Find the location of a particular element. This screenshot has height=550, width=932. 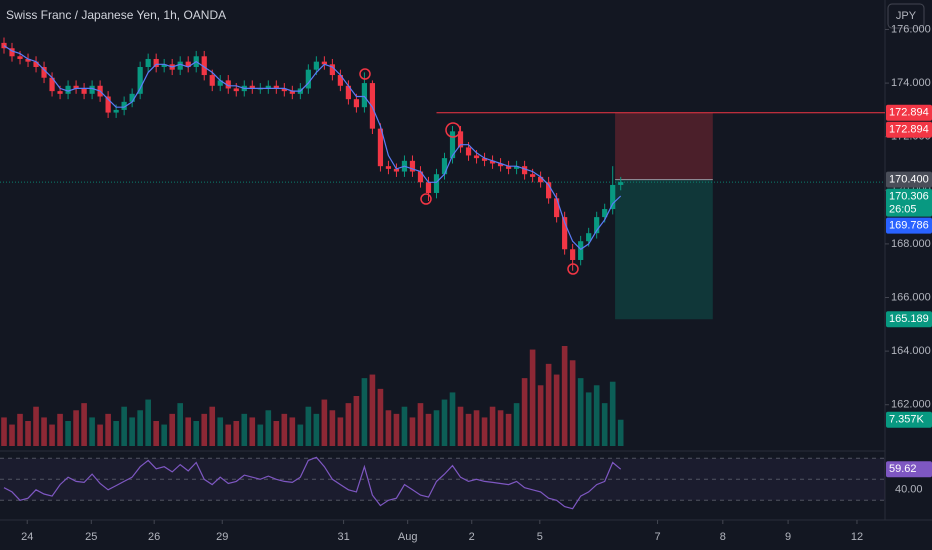

x-tick-label: 2 is located at coordinates (472, 537).